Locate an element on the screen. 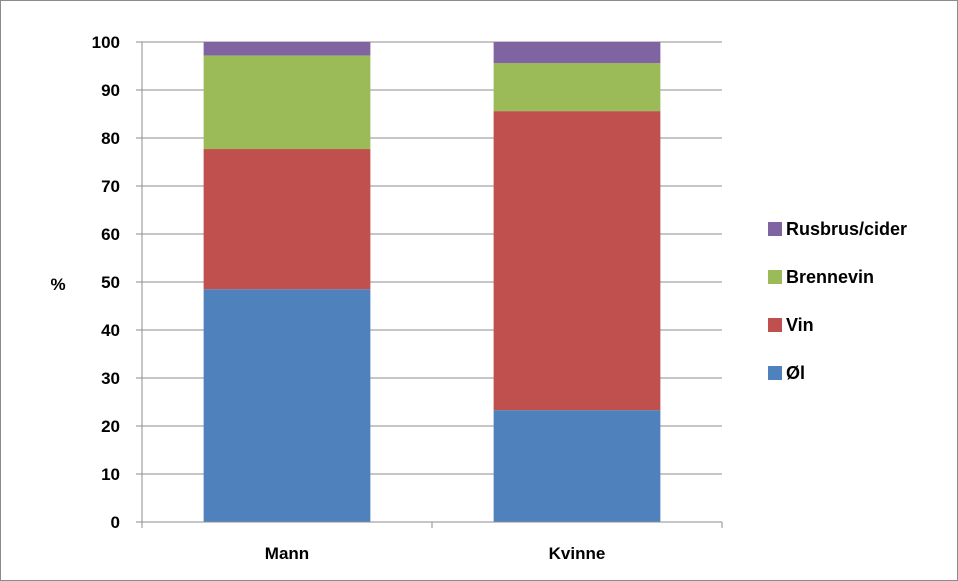  x-tick-label: Mann is located at coordinates (287, 553).